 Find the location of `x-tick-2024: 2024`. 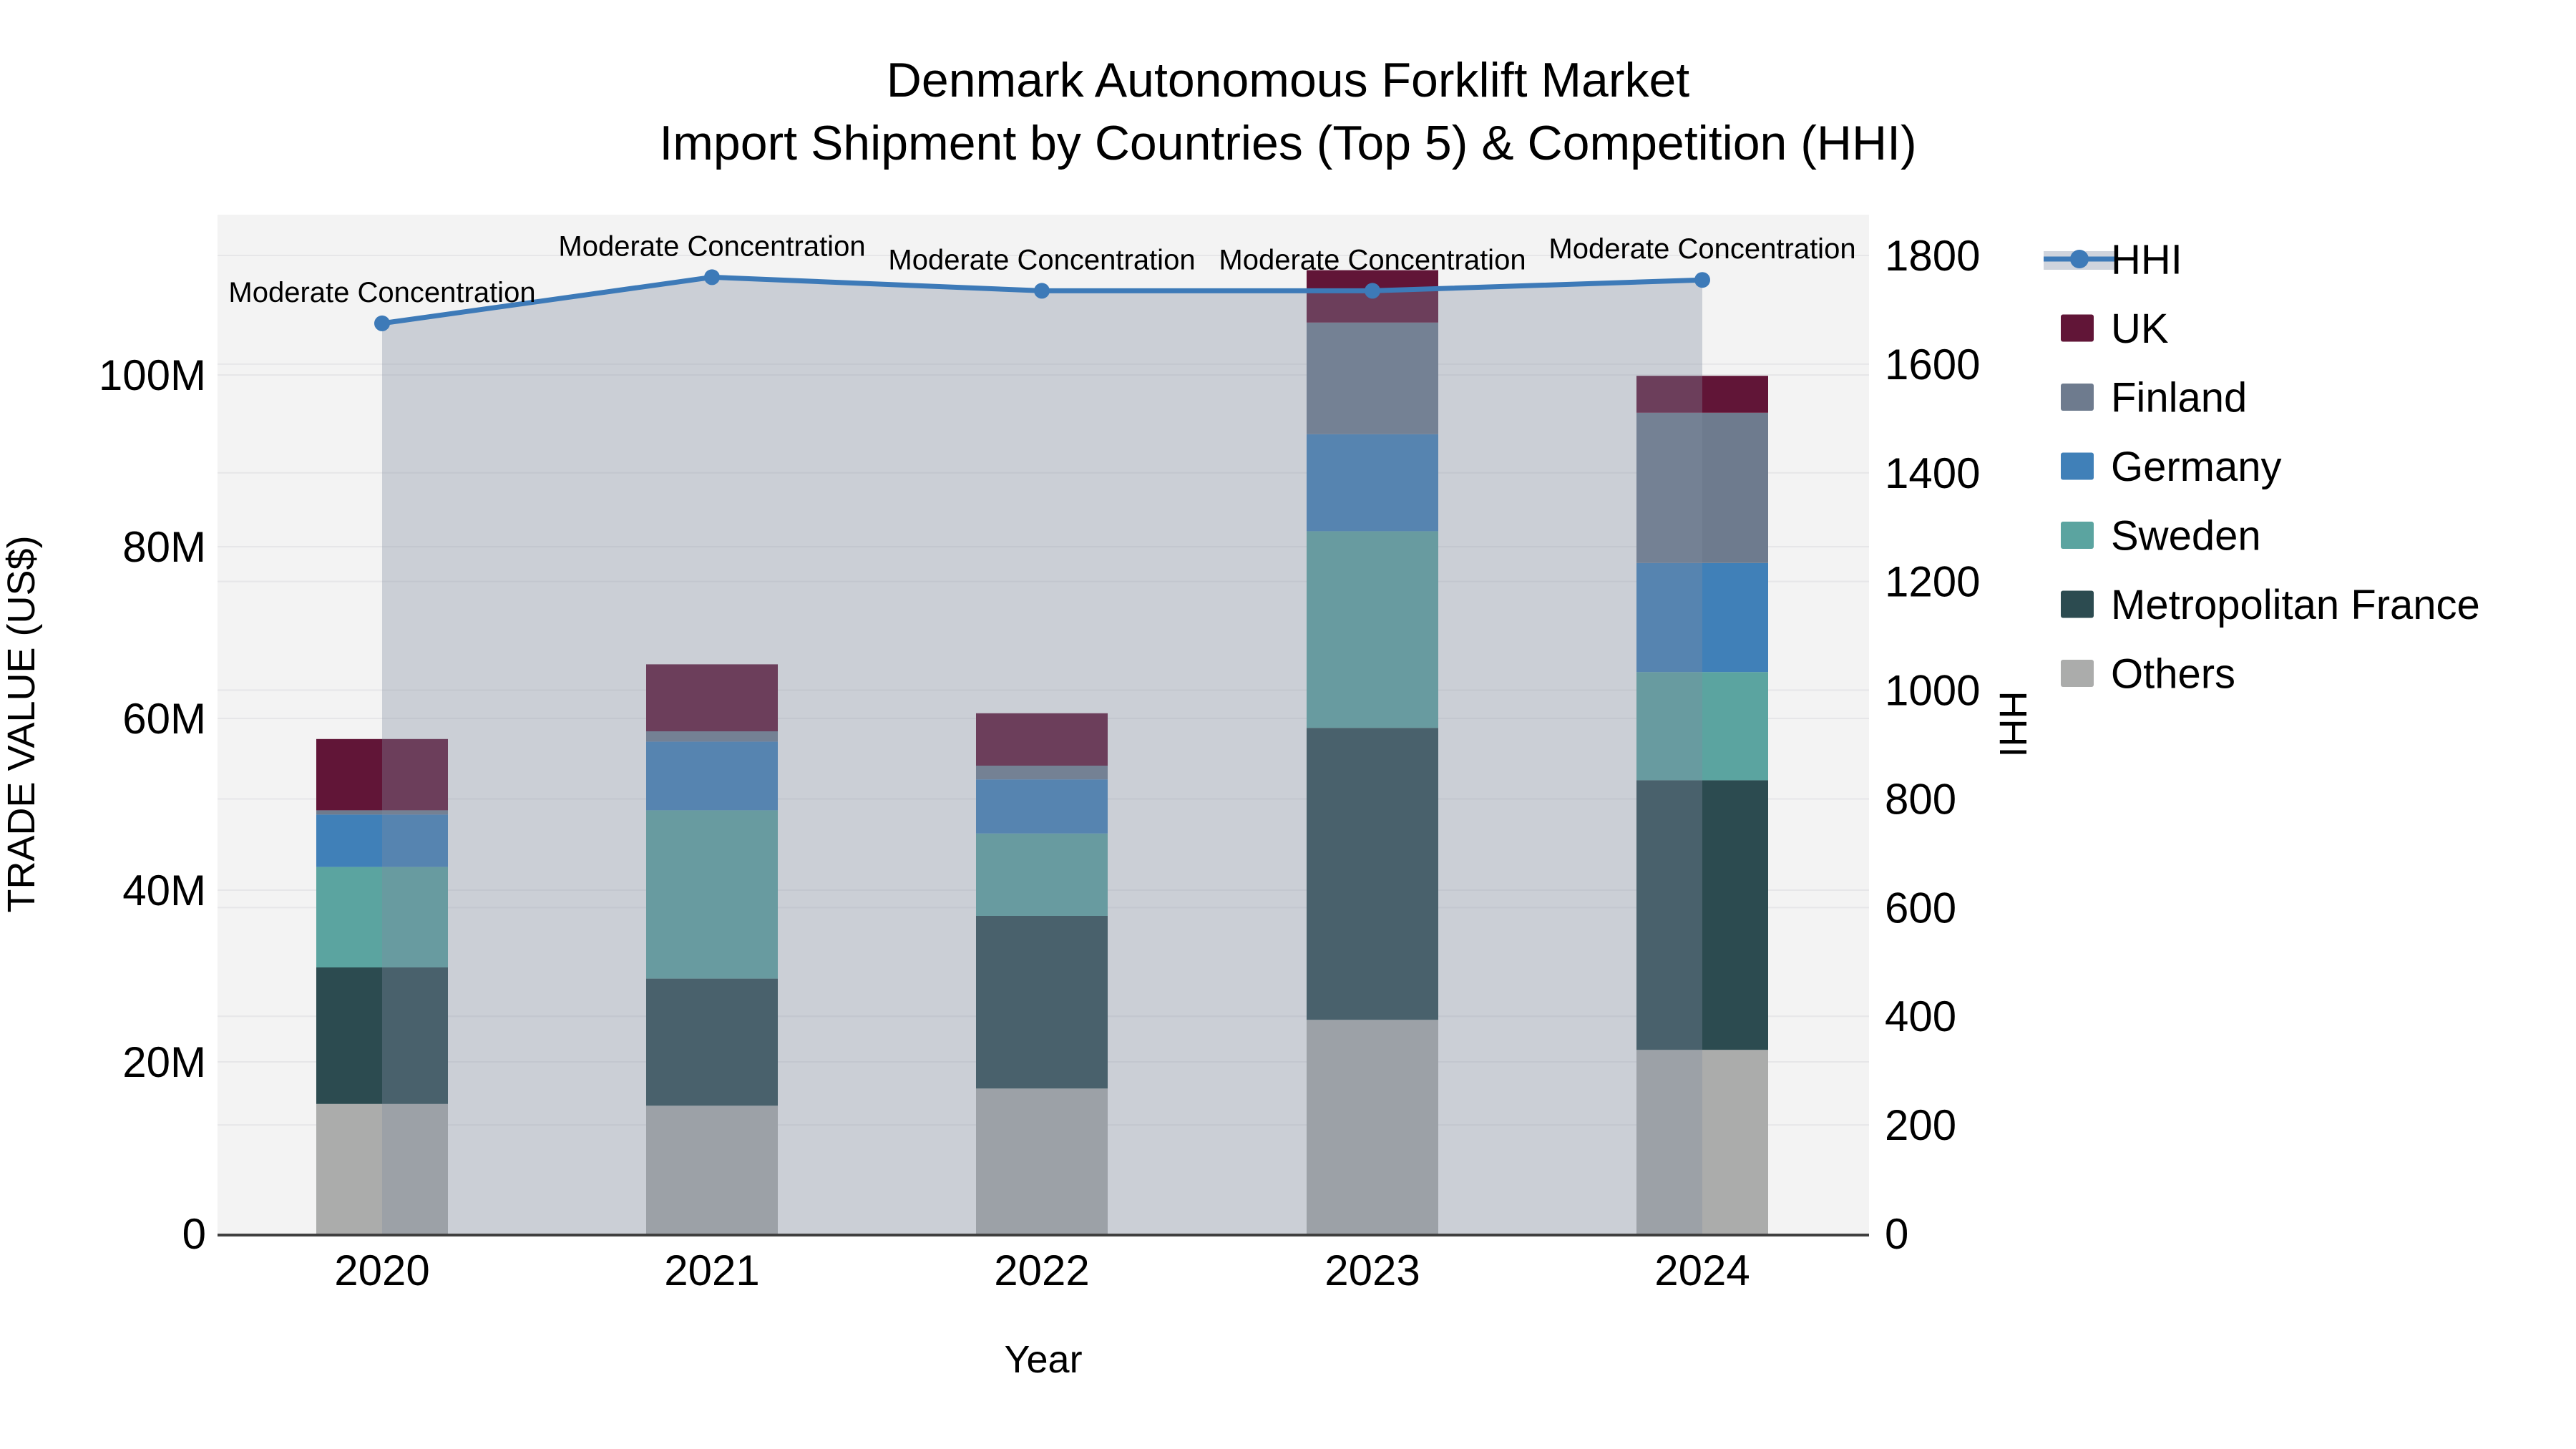

x-tick-2024: 2024 is located at coordinates (1702, 1270).